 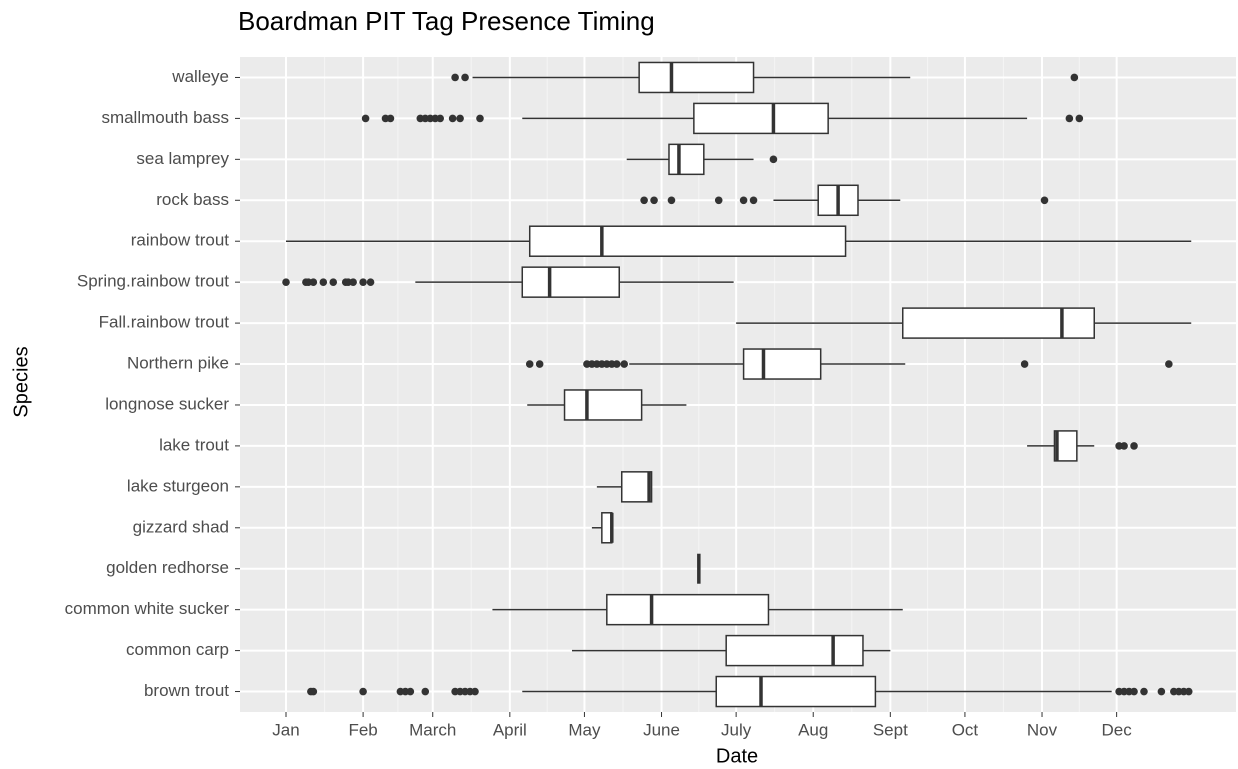 What do you see at coordinates (584, 729) in the screenshot?
I see `x-tick-label: May` at bounding box center [584, 729].